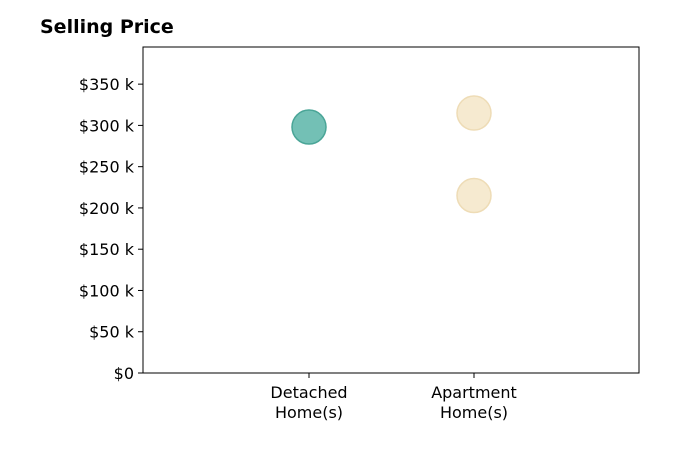 Image resolution: width=679 pixels, height=462 pixels. What do you see at coordinates (107, 249) in the screenshot?
I see `y-tick-label: $150 k` at bounding box center [107, 249].